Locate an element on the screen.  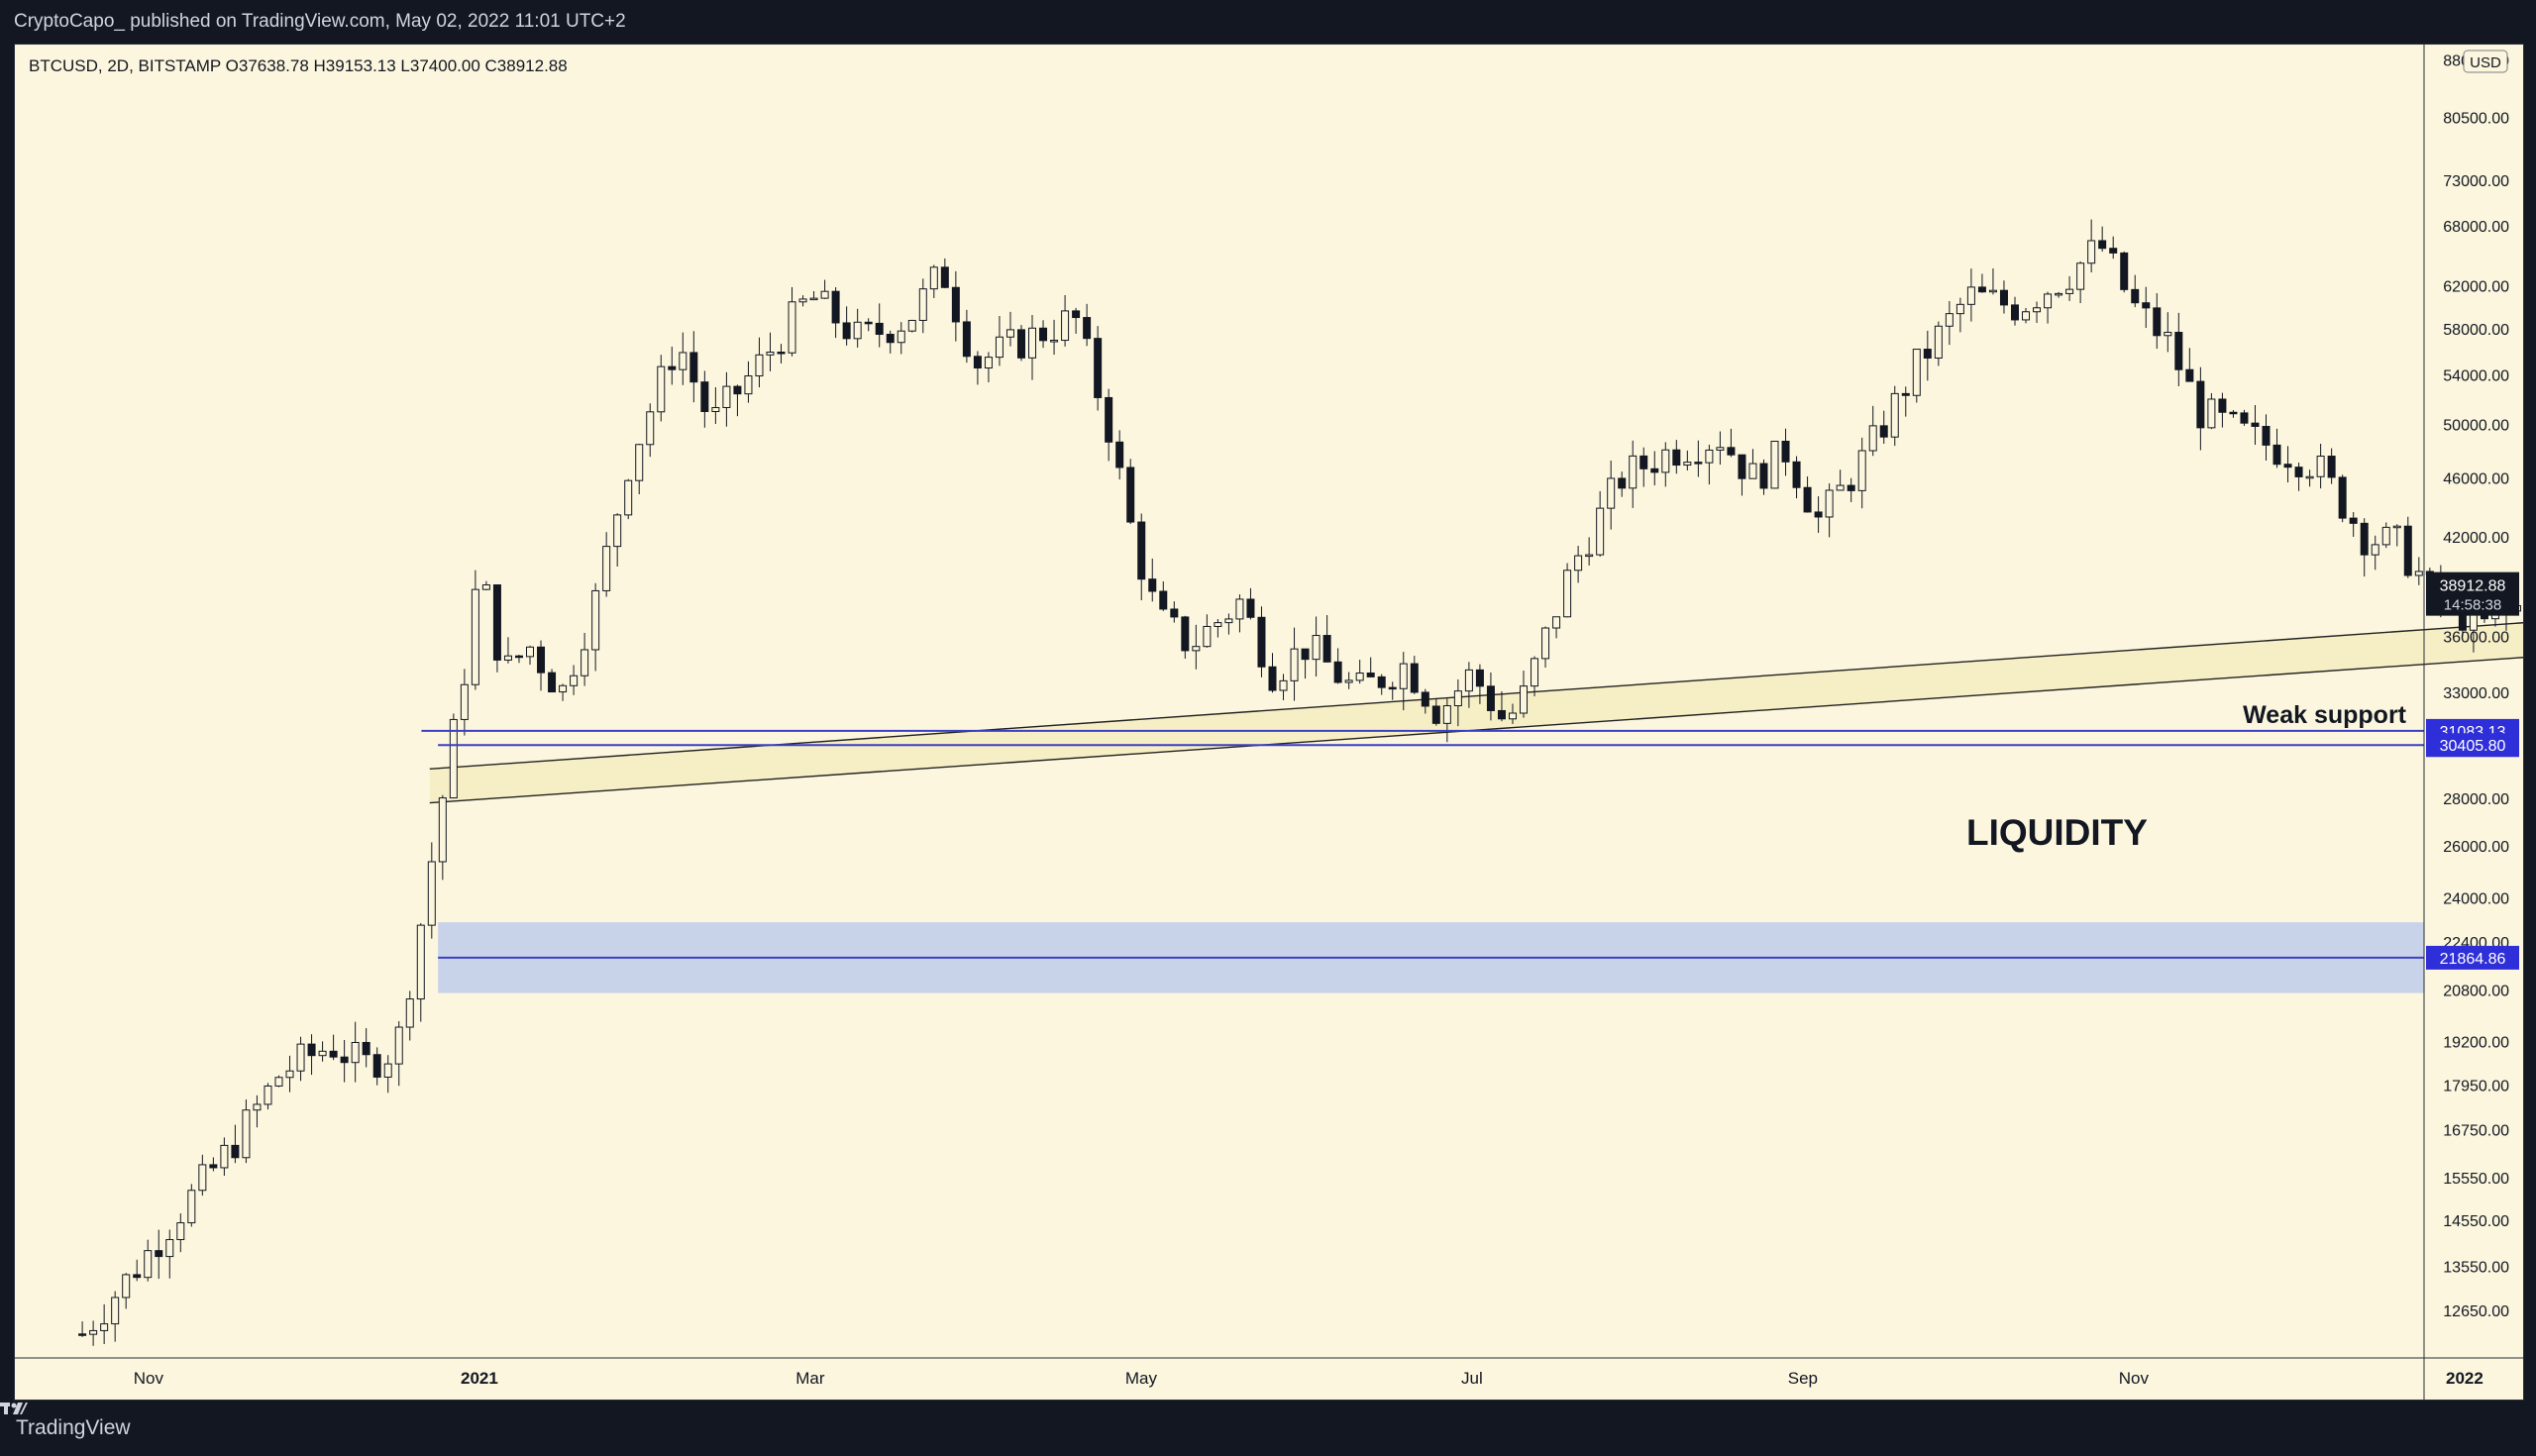
price-tick-label: 15550.00 is located at coordinates (2476, 1179).